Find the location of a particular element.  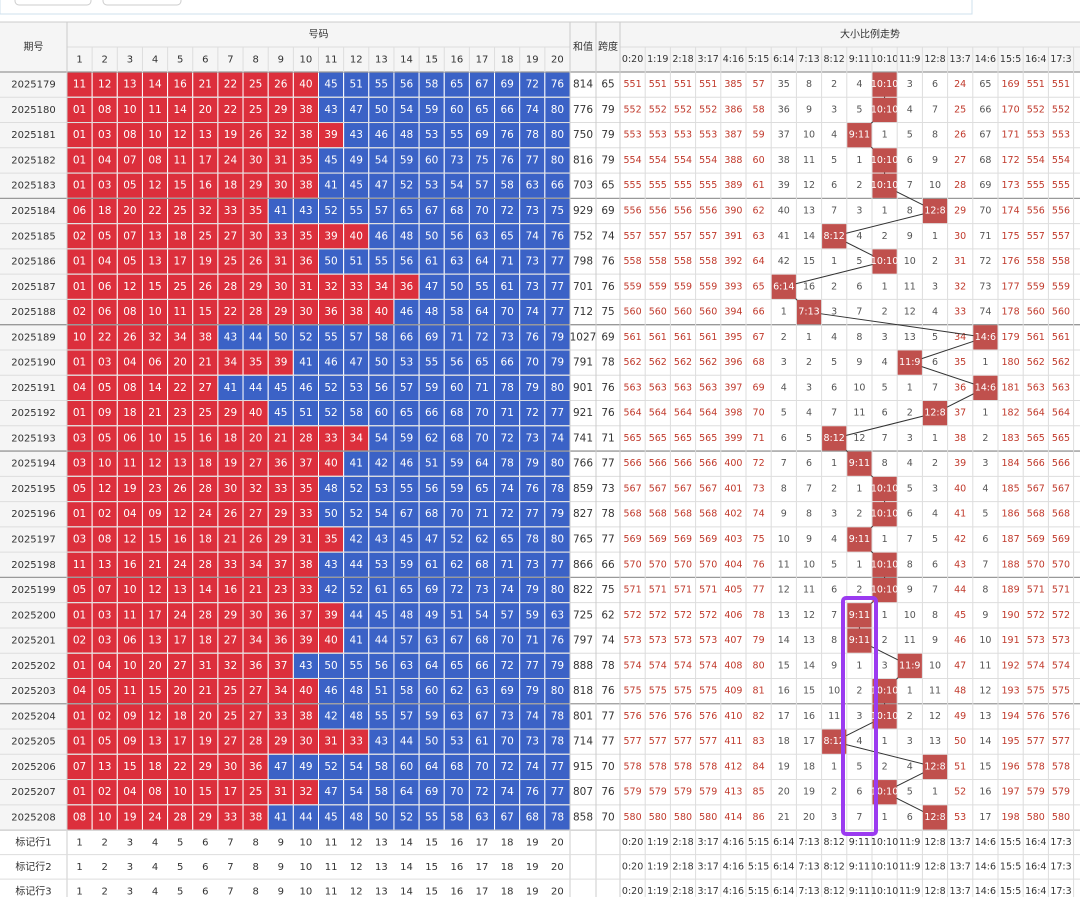

number: 46 is located at coordinates (382, 135).